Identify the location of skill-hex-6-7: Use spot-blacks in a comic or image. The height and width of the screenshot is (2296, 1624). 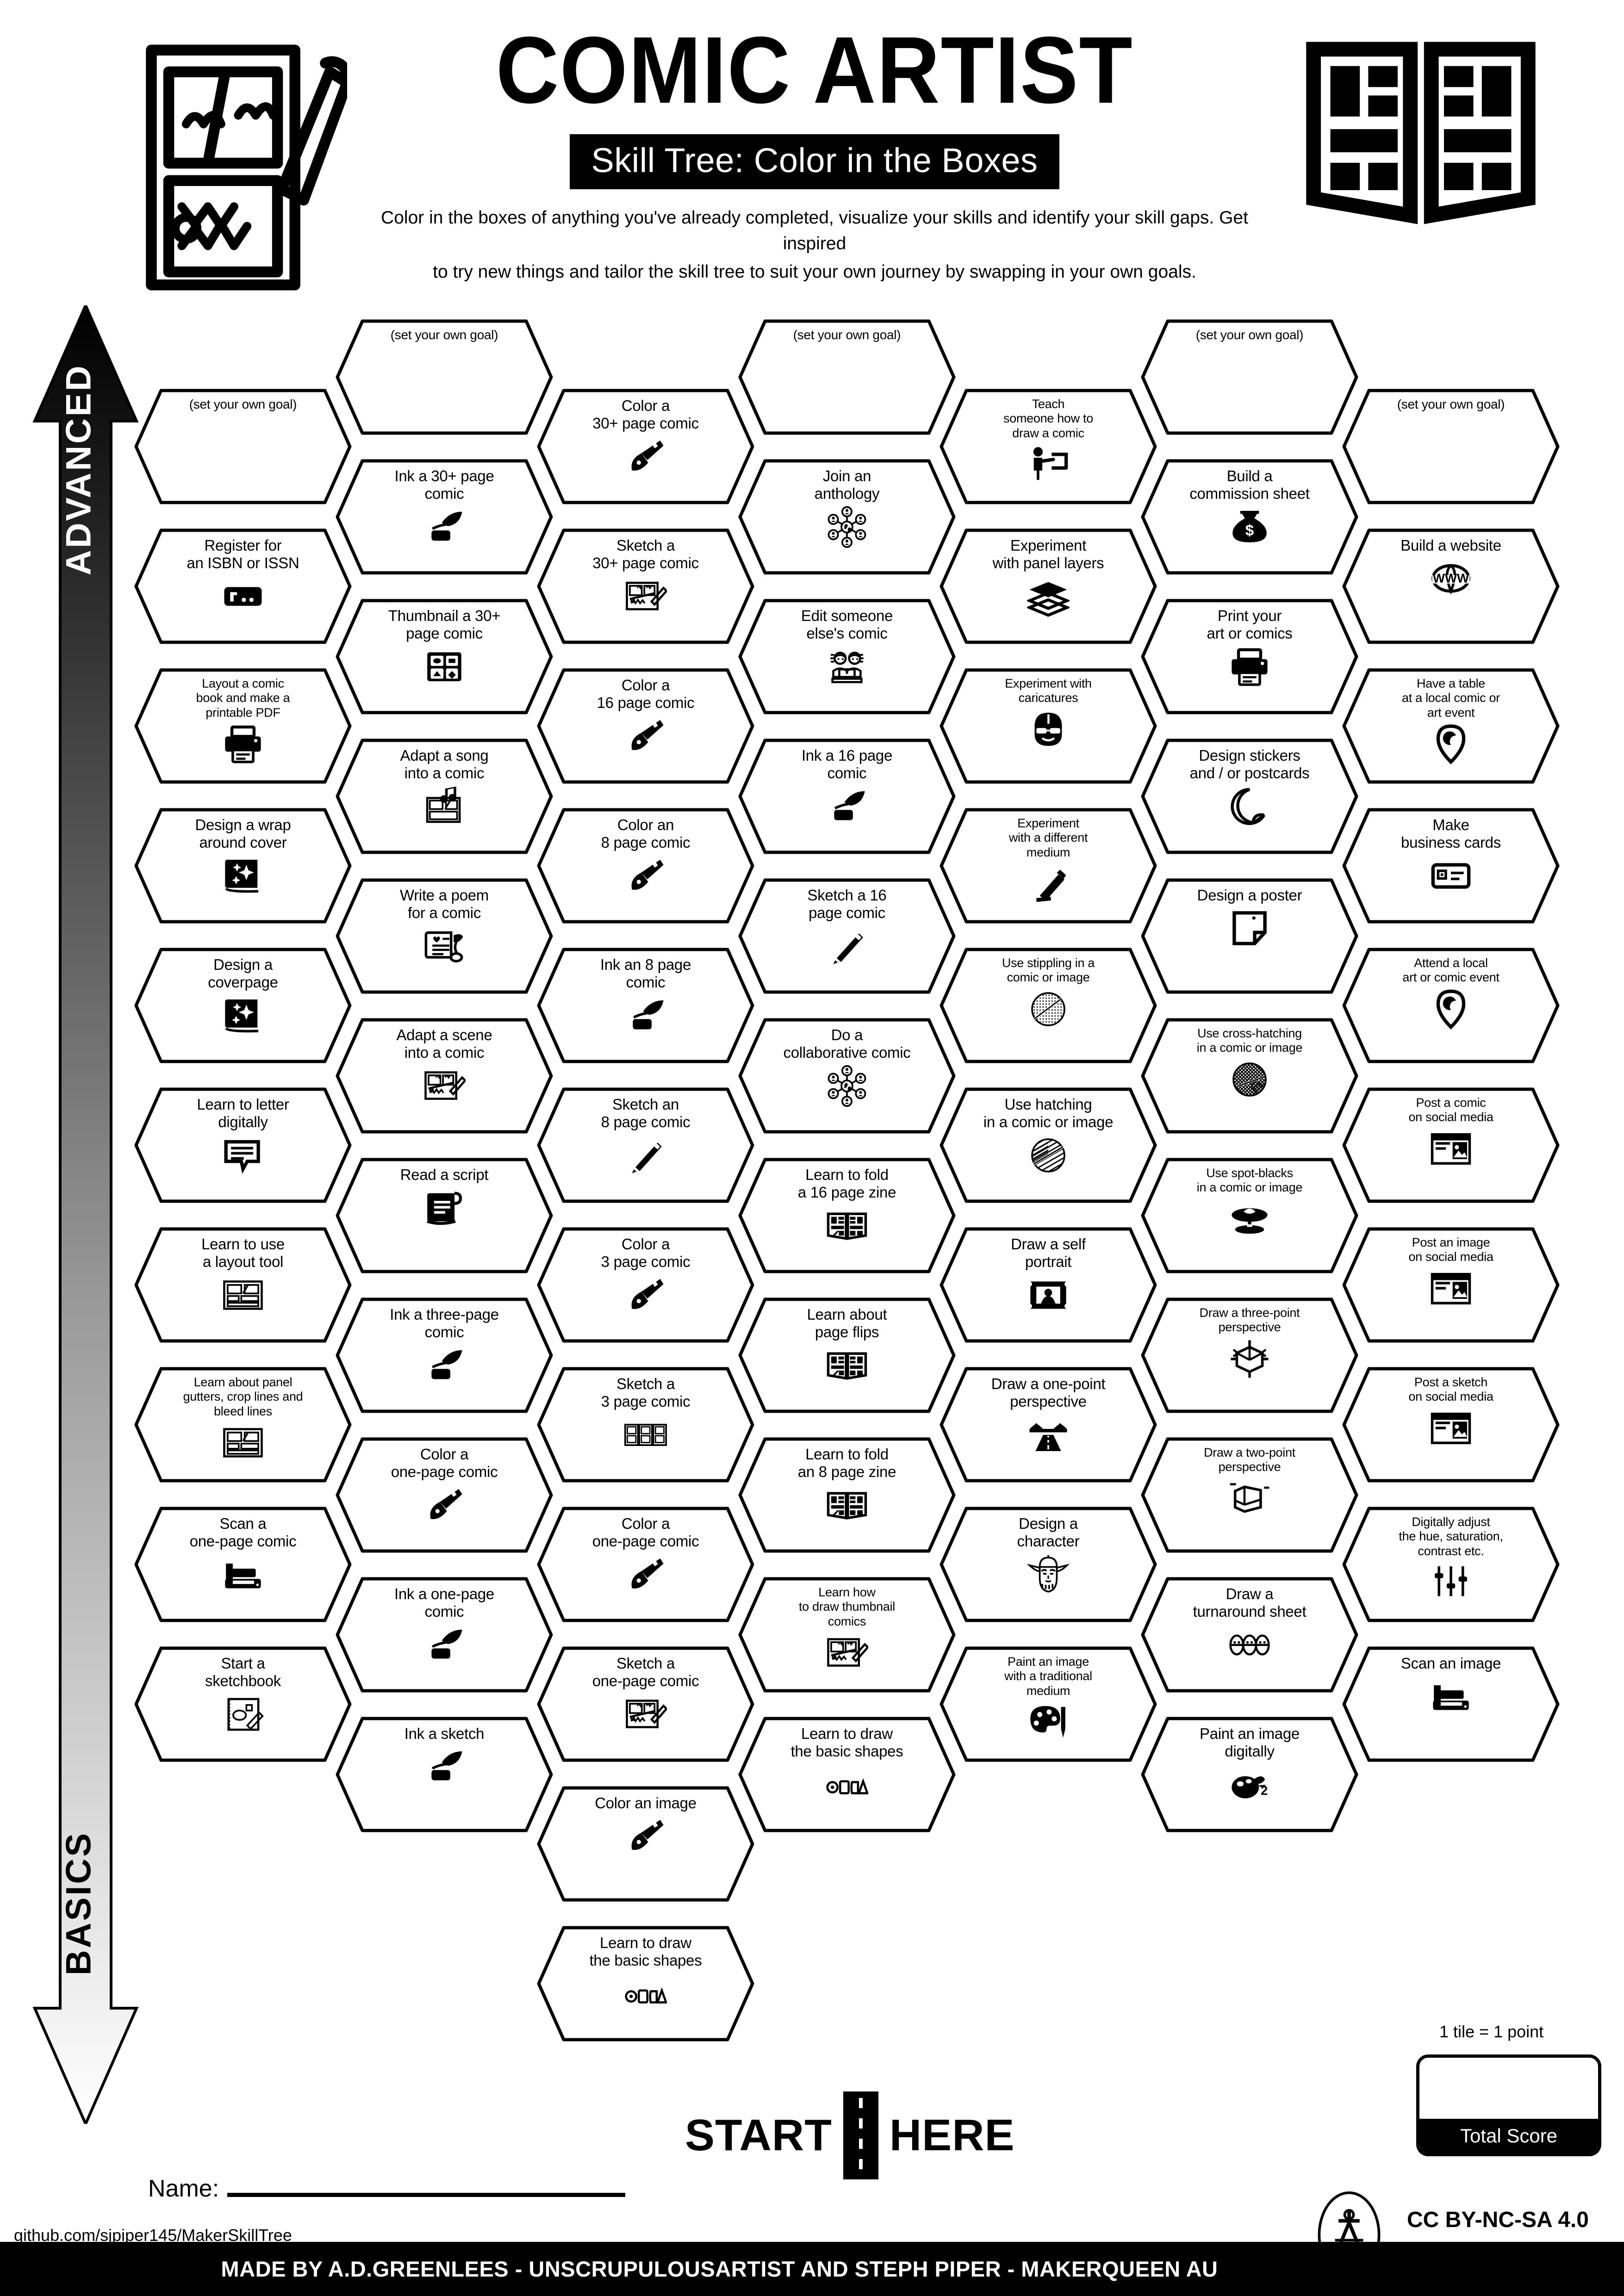
(1249, 1215).